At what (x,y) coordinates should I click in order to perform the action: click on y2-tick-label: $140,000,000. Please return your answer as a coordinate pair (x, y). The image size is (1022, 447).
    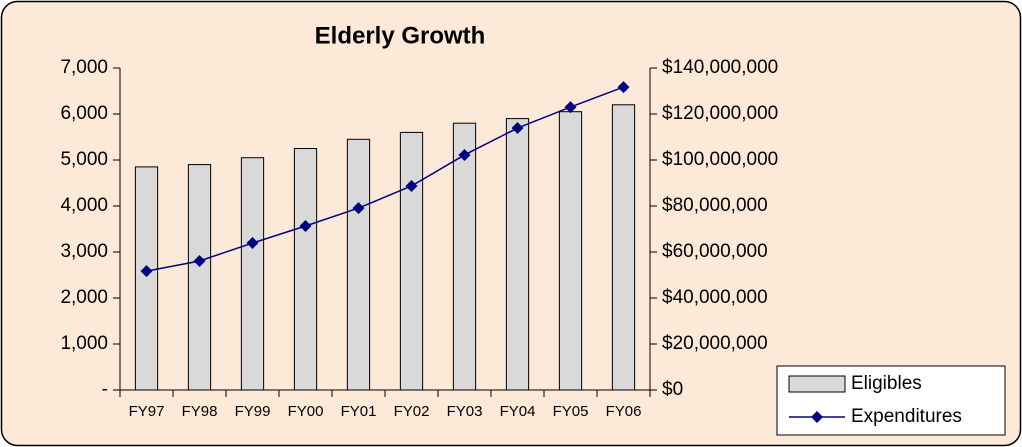
    Looking at the image, I should click on (720, 67).